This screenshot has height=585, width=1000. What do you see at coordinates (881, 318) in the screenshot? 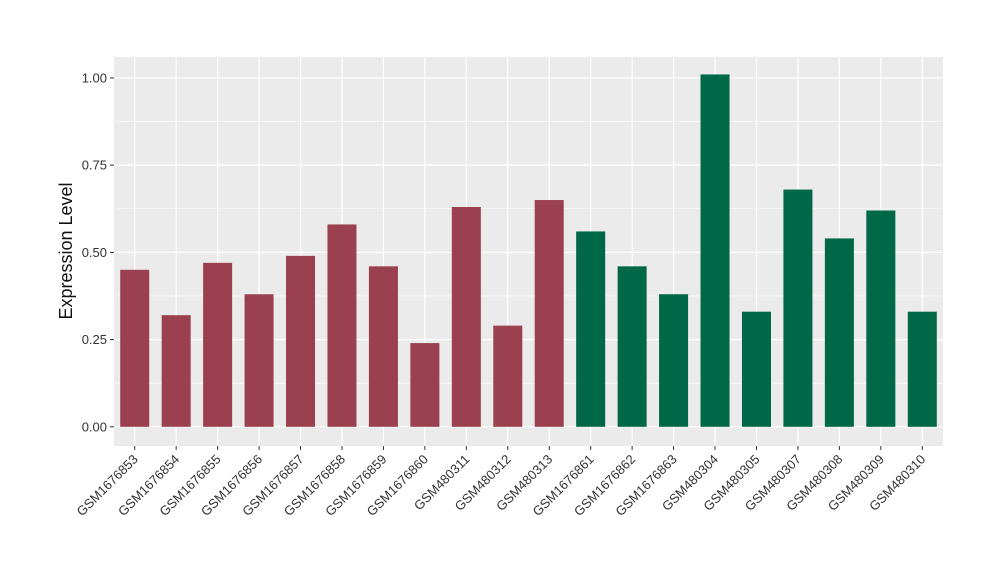
I see `bar-gsm480309` at bounding box center [881, 318].